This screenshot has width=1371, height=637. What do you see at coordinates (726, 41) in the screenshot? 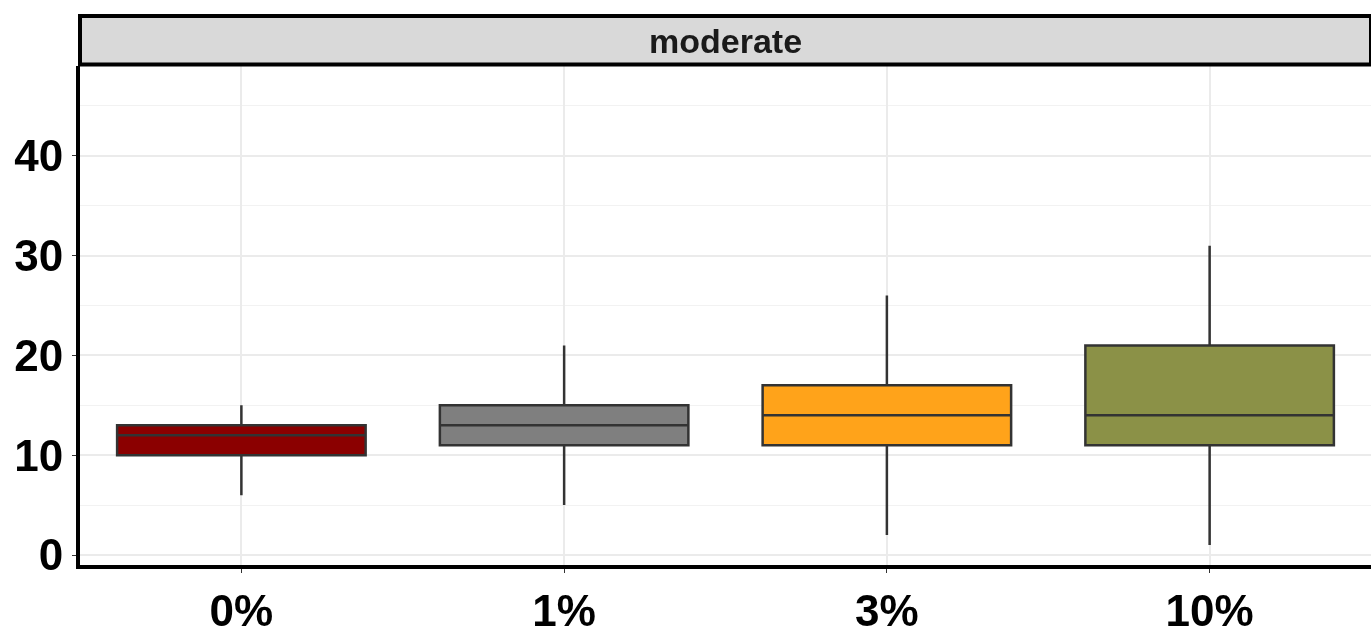
I see `chart-title: moderate` at bounding box center [726, 41].